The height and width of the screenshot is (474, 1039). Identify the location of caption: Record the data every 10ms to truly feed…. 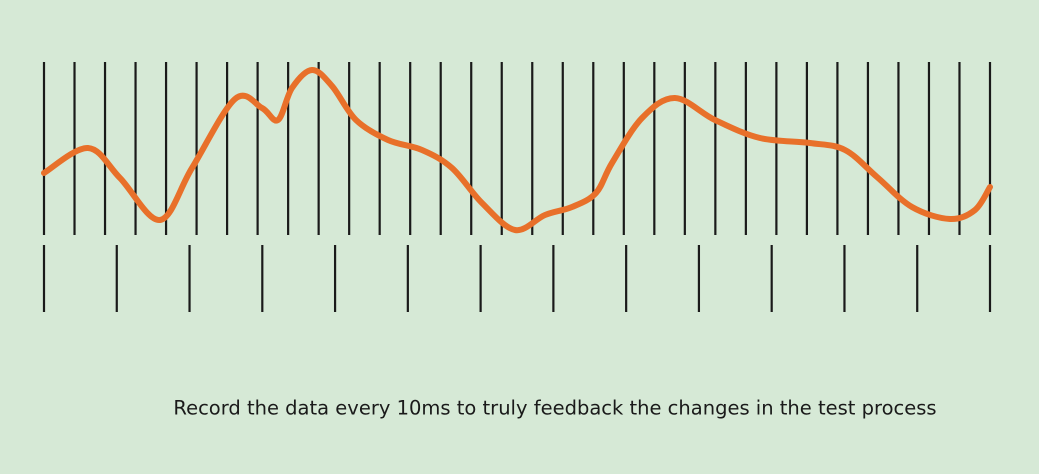
(554, 408).